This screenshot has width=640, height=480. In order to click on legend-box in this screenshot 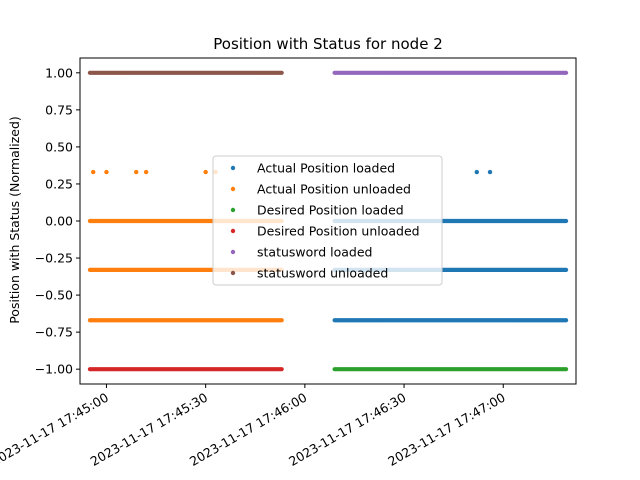, I will do `click(327, 220)`.